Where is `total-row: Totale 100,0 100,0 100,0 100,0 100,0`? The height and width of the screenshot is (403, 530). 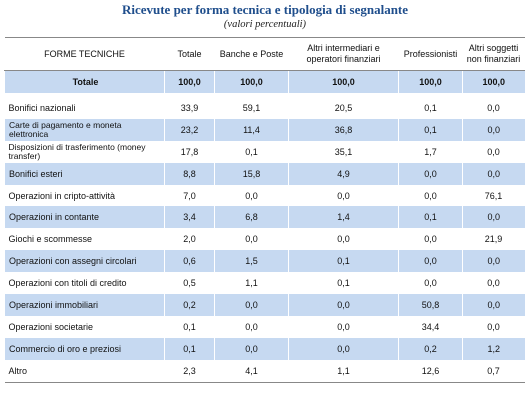
total-row: Totale 100,0 100,0 100,0 100,0 100,0 is located at coordinates (264, 81).